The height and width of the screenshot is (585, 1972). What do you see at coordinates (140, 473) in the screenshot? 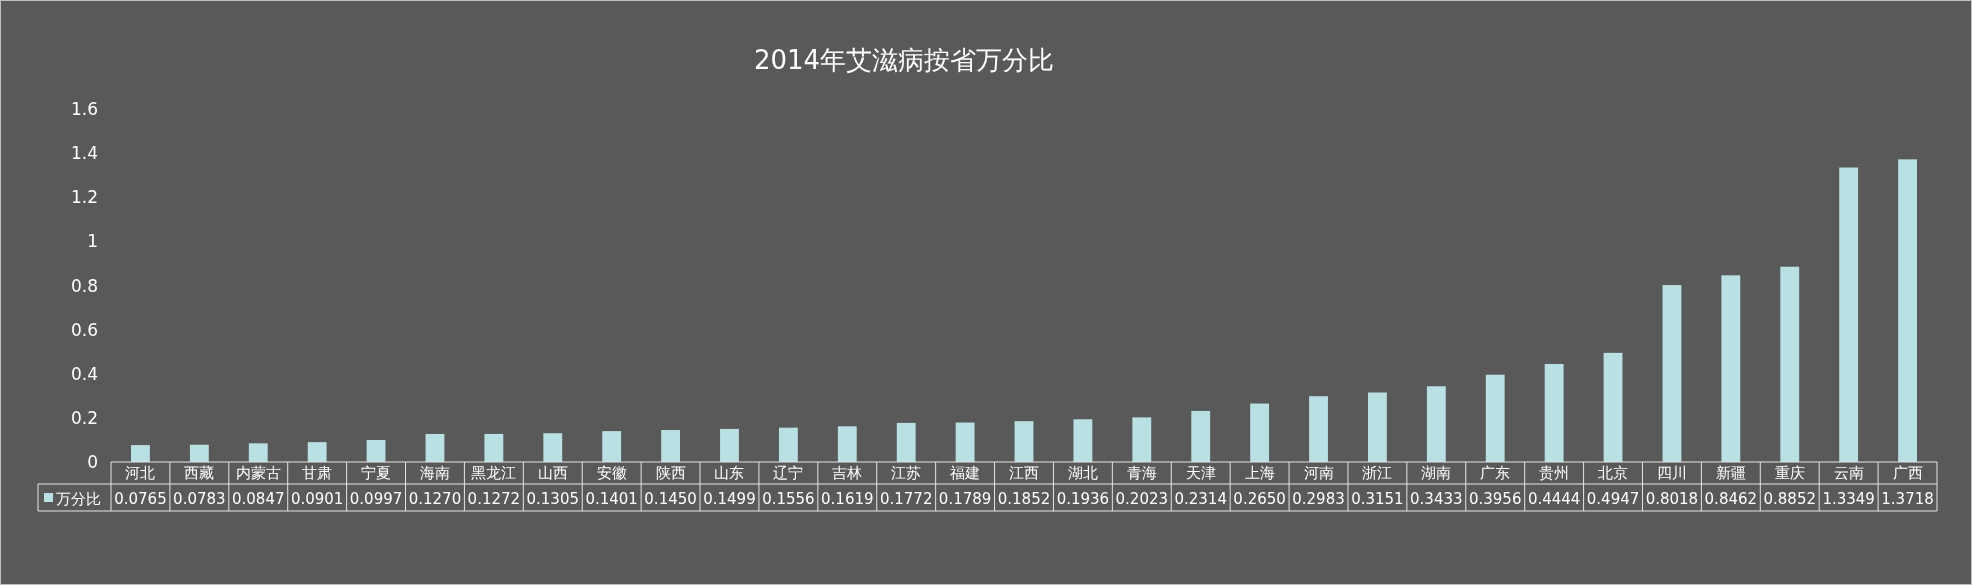
I see `x-tick-label: 河北` at bounding box center [140, 473].